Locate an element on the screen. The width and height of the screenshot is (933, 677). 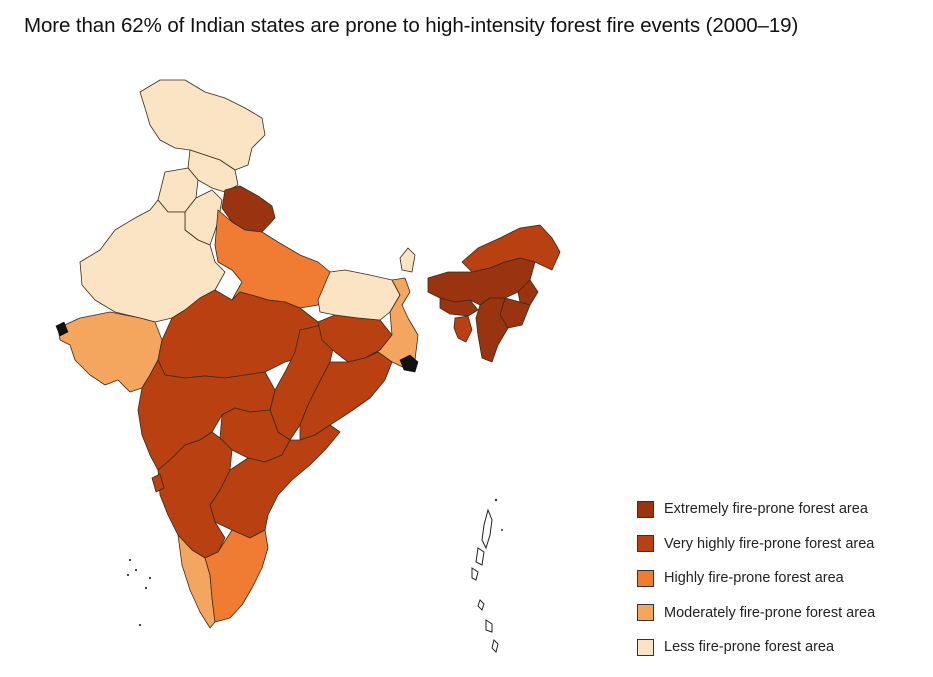
region-jammu-kashmir is located at coordinates (202, 125).